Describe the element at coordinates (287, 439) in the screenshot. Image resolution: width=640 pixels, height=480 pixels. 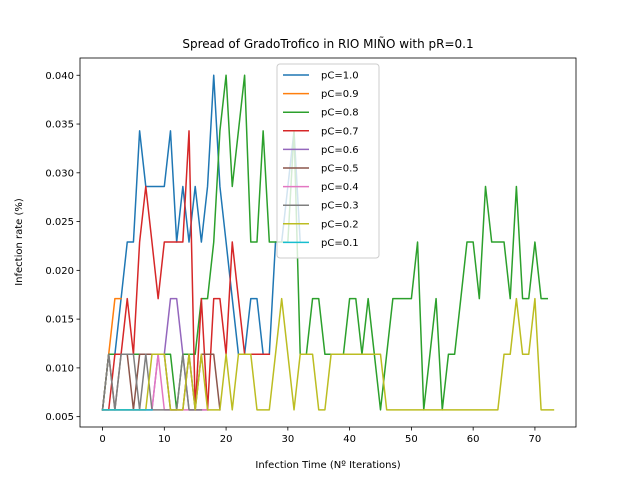
I see `x-tick-label: 30` at that location.